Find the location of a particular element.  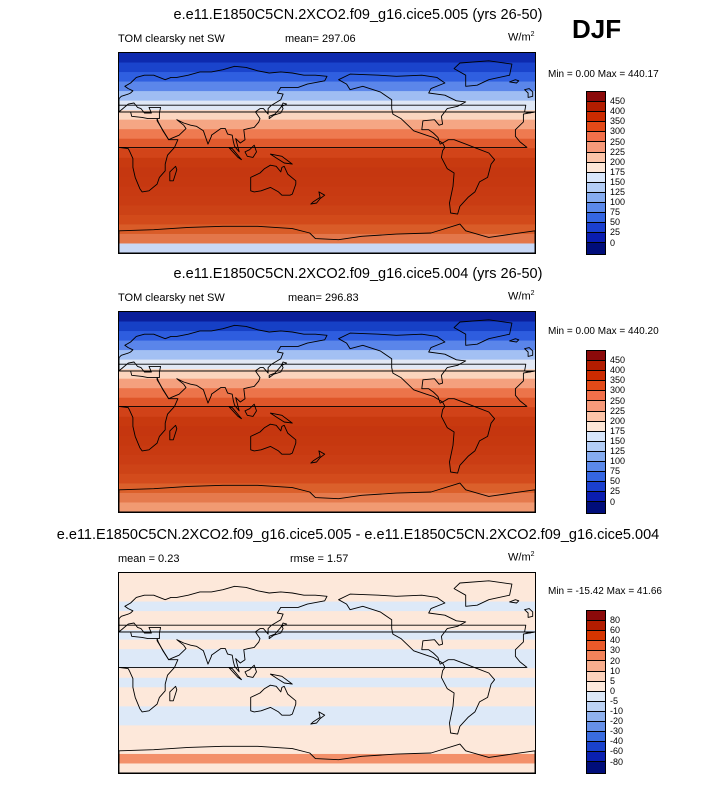

colorbar-tick-label: 25 is located at coordinates (615, 491).